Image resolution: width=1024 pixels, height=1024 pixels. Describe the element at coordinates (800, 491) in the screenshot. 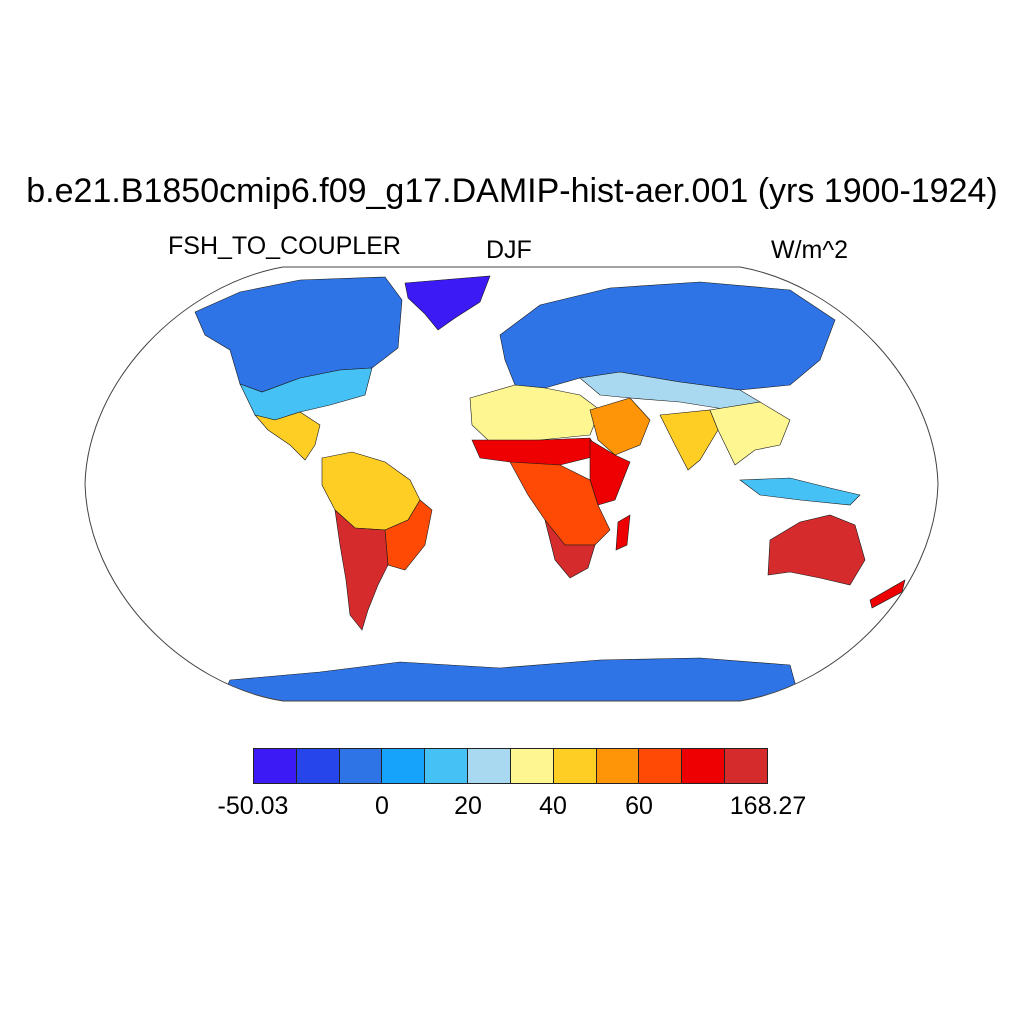

I see `region-indonesia` at that location.